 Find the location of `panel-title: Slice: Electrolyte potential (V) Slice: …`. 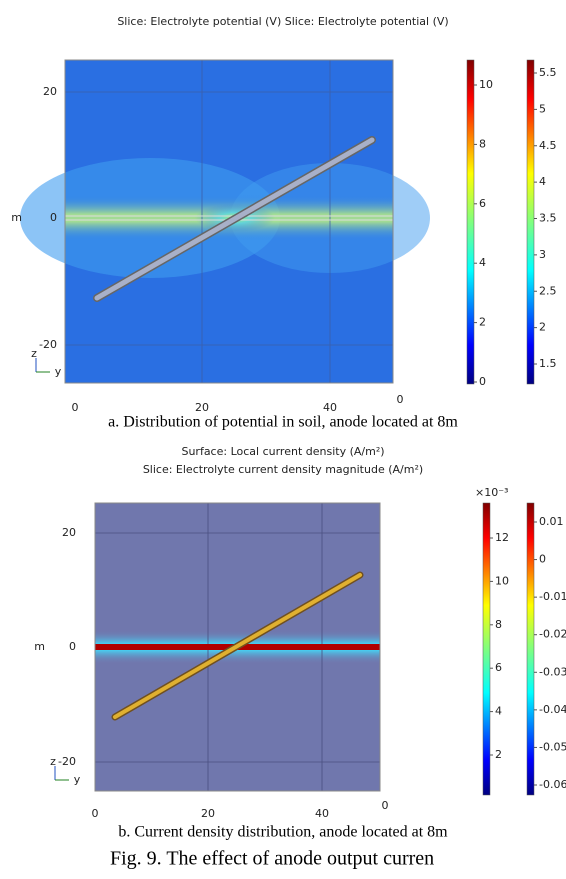

panel-title: Slice: Electrolyte potential (V) Slice: … is located at coordinates (282, 21).